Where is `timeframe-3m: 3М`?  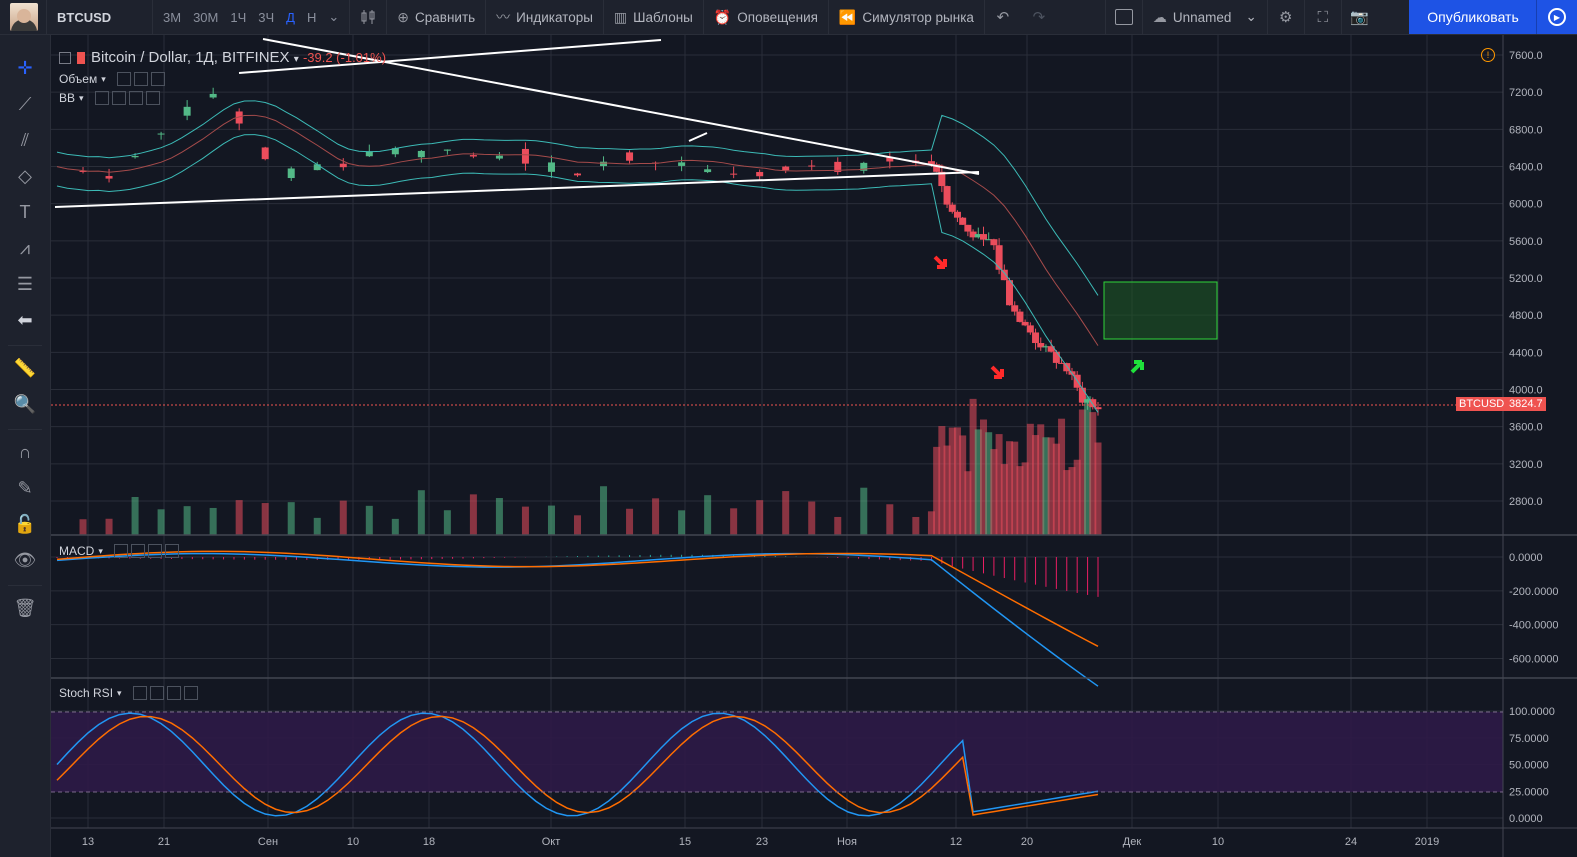
timeframe-3m: 3М is located at coordinates (172, 17).